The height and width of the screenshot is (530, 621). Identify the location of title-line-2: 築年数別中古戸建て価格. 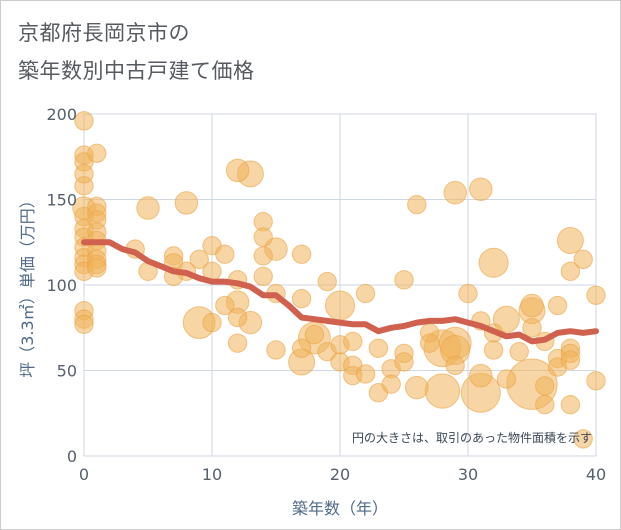
(136, 71).